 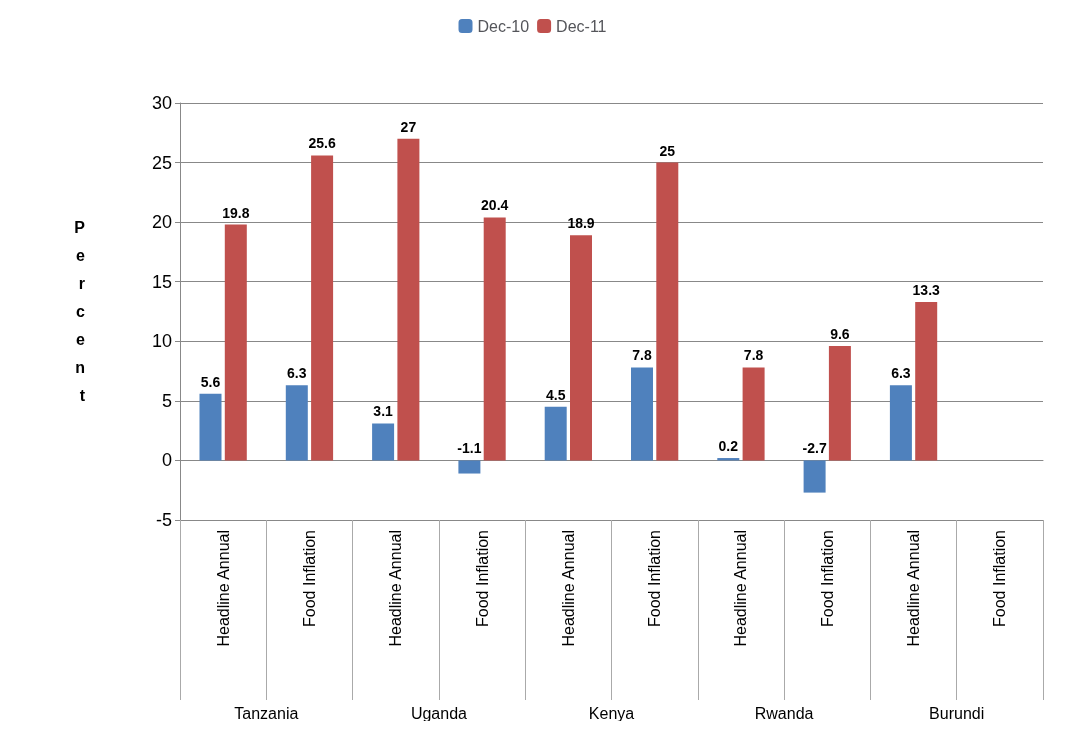 I want to click on data-label: -2.7, so click(x=814, y=448).